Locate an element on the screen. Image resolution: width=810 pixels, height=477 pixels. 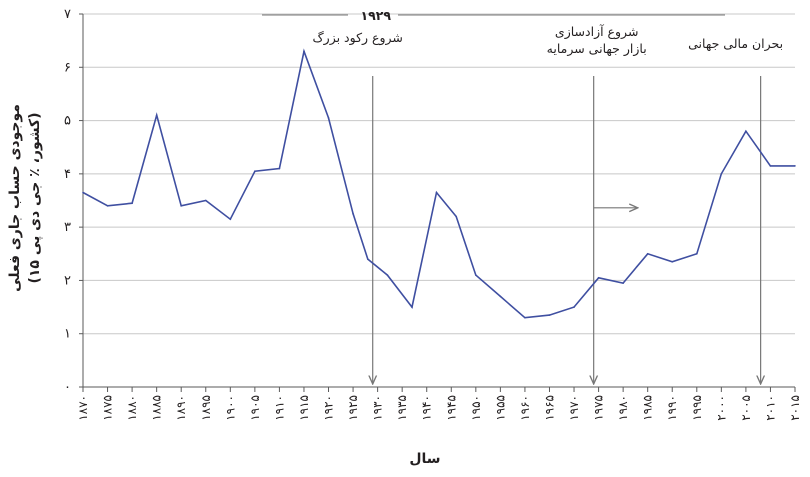
x-tick-label-20: ۱۹۷۰ is located at coordinates (574, 408).